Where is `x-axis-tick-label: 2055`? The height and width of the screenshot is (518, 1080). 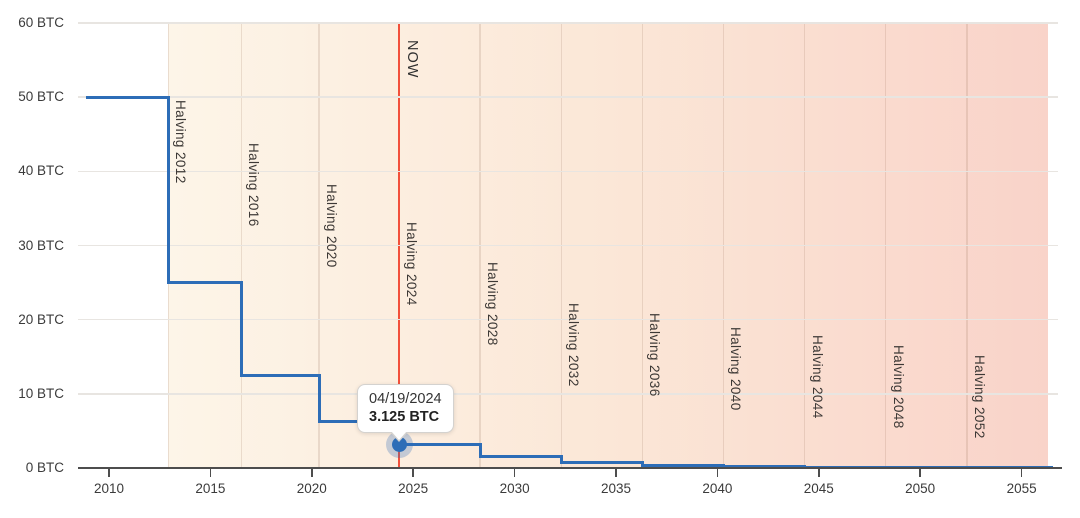 x-axis-tick-label: 2055 is located at coordinates (1021, 488).